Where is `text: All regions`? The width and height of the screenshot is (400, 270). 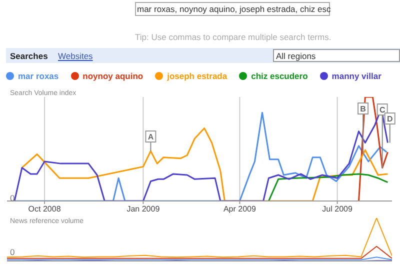
text: All regions is located at coordinates (296, 56).